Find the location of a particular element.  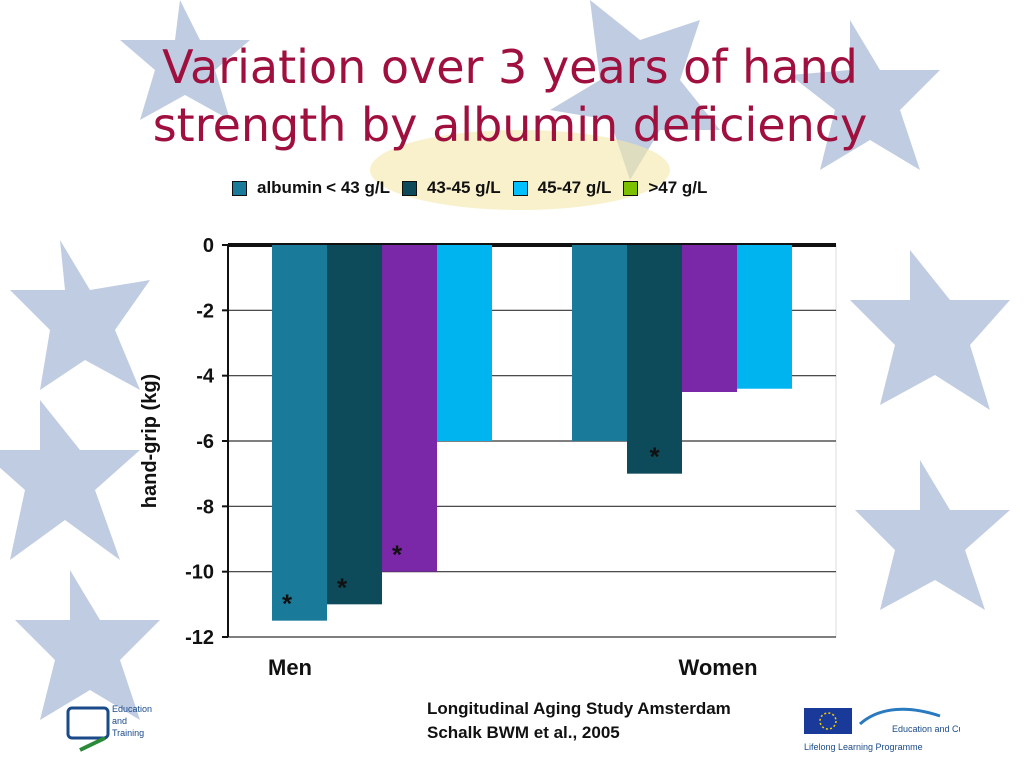

legend-label: < 43 g/L is located at coordinates (358, 187).